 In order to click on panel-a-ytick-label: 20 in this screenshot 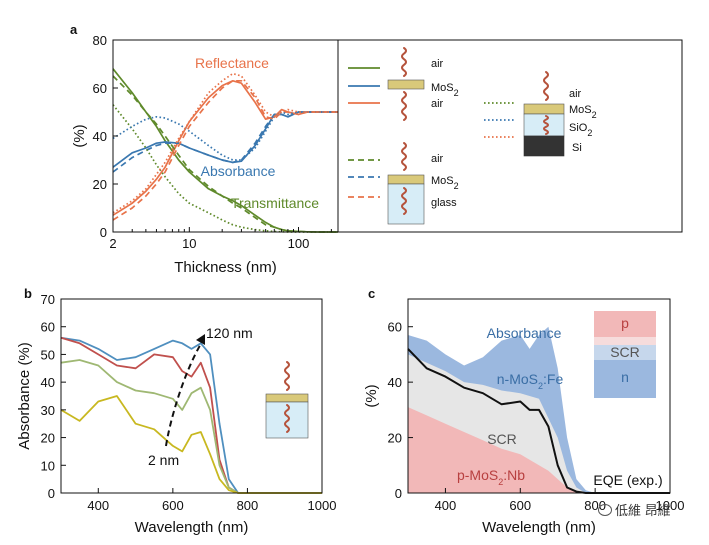, I will do `click(100, 184)`.